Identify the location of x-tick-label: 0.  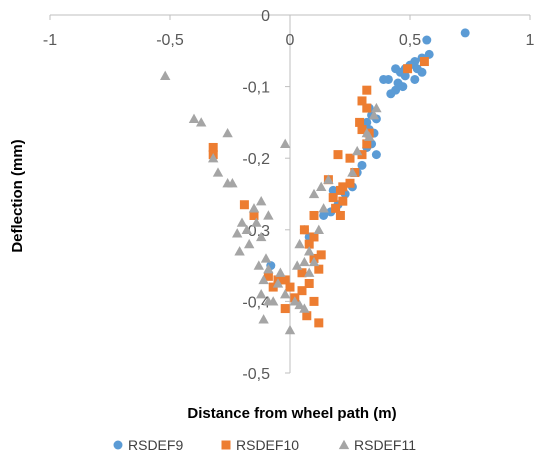
(290, 40).